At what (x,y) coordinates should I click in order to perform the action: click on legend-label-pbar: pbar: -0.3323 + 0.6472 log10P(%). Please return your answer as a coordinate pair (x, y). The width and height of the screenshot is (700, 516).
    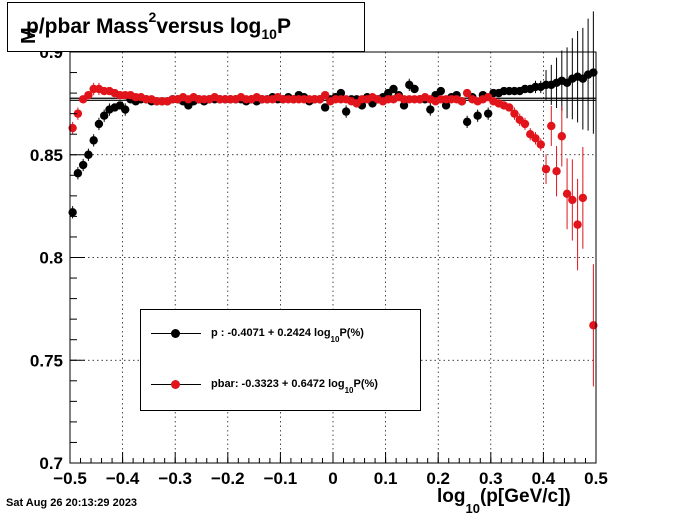
    Looking at the image, I should click on (294, 387).